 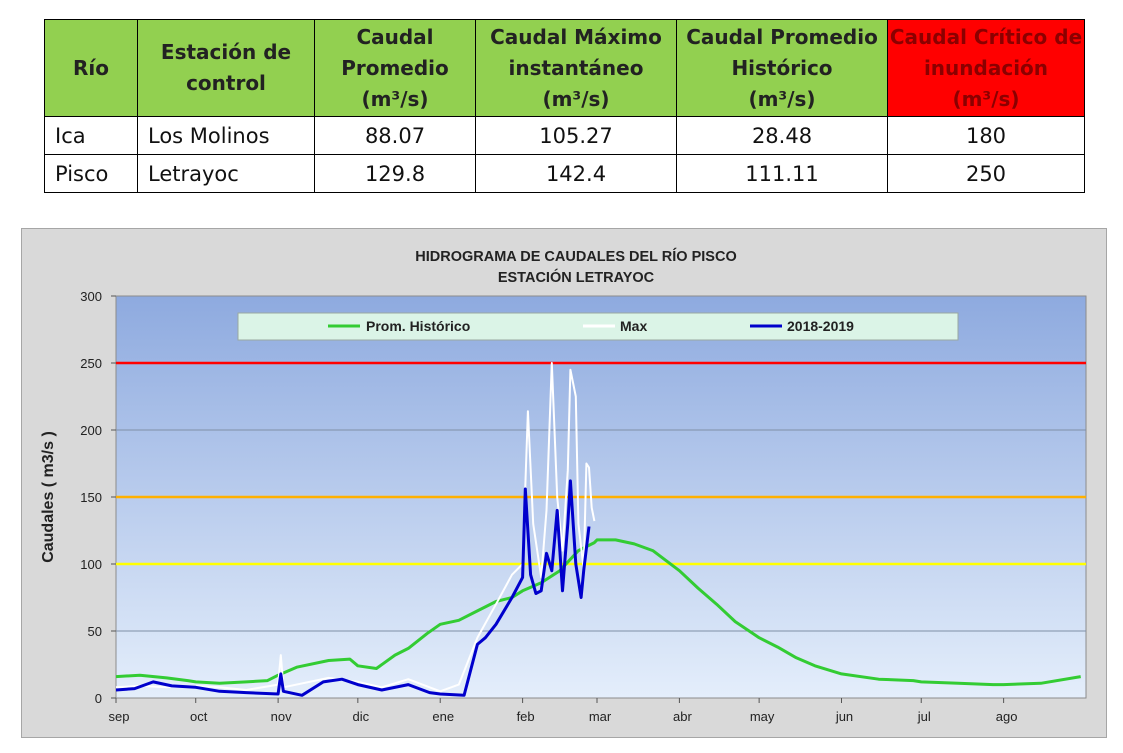 What do you see at coordinates (986, 135) in the screenshot?
I see `cell-caudal-critico: 180` at bounding box center [986, 135].